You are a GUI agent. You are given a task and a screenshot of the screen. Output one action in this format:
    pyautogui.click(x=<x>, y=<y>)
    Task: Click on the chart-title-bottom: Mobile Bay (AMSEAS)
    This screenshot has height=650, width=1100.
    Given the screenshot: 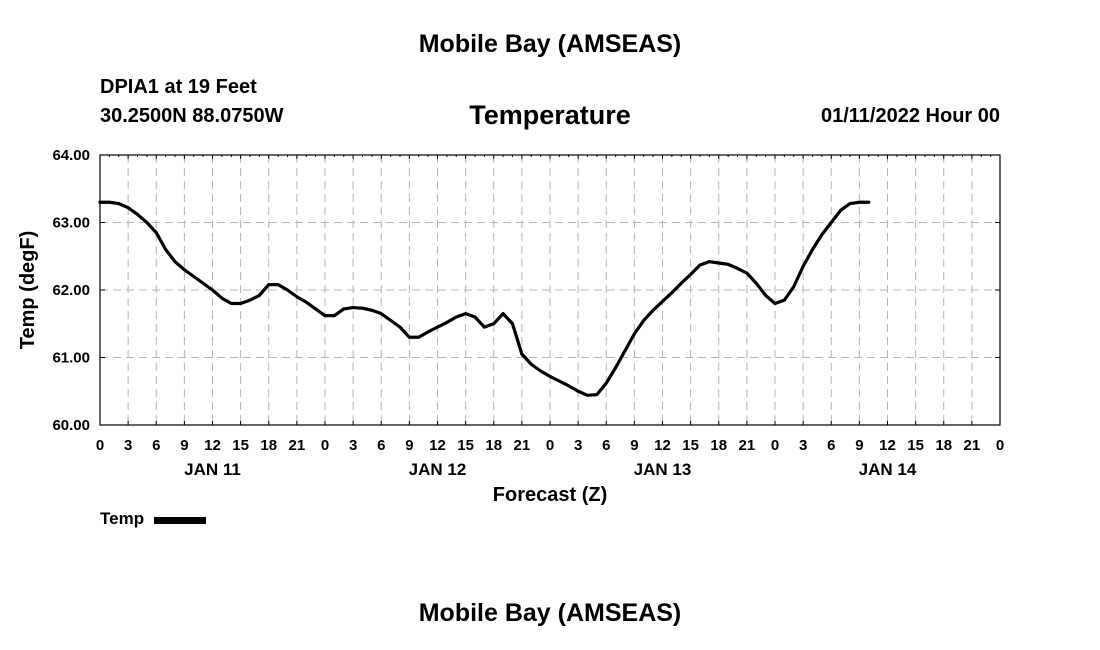 What is the action you would take?
    pyautogui.click(x=550, y=613)
    